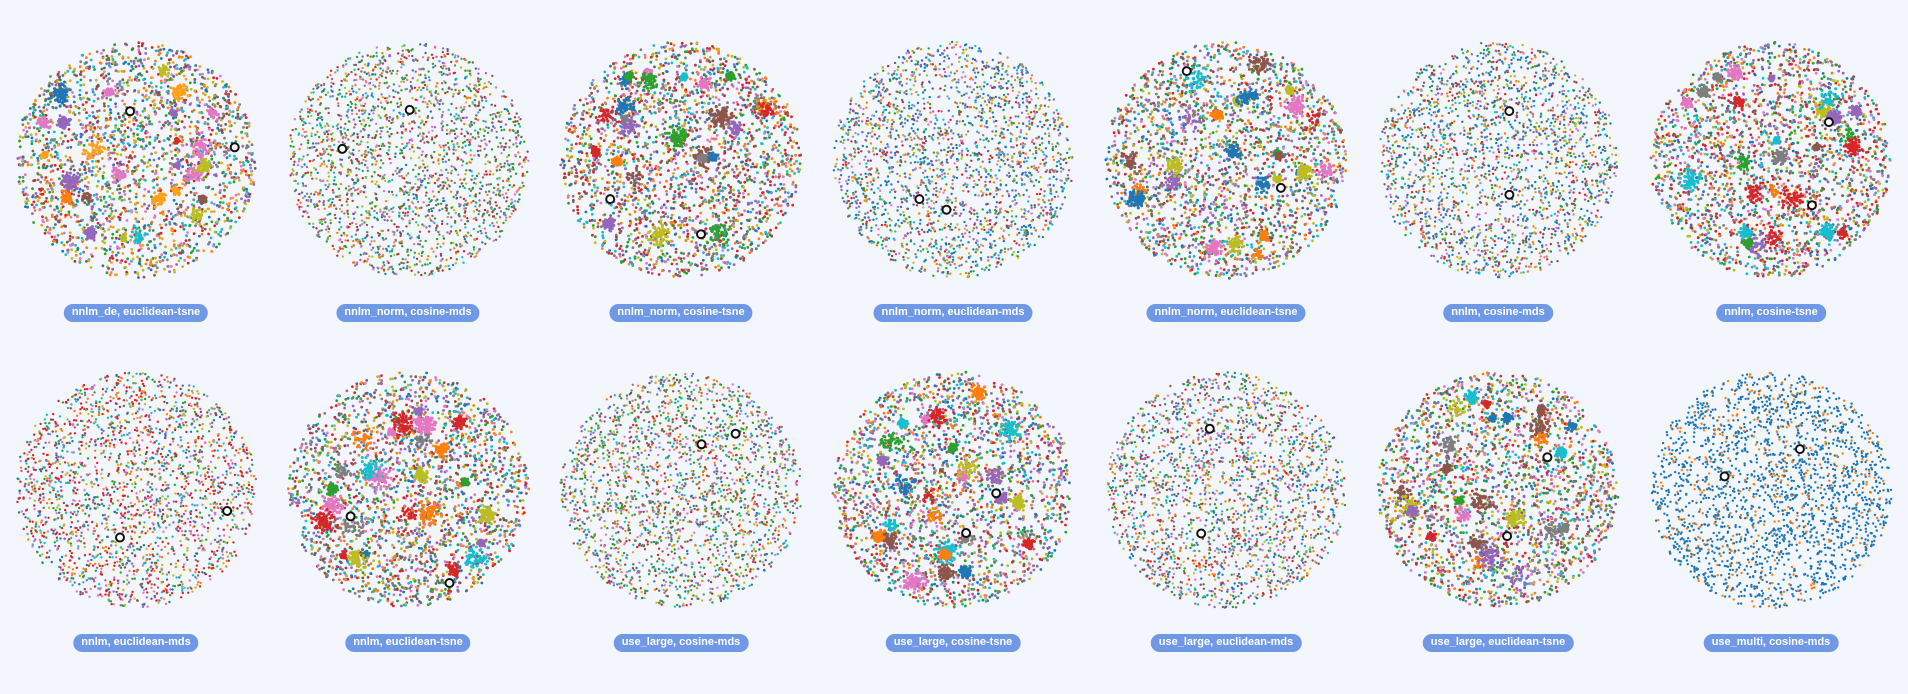  What do you see at coordinates (136, 176) in the screenshot?
I see `embedding-plot-0: nnlm_de, euclidean-tsne` at bounding box center [136, 176].